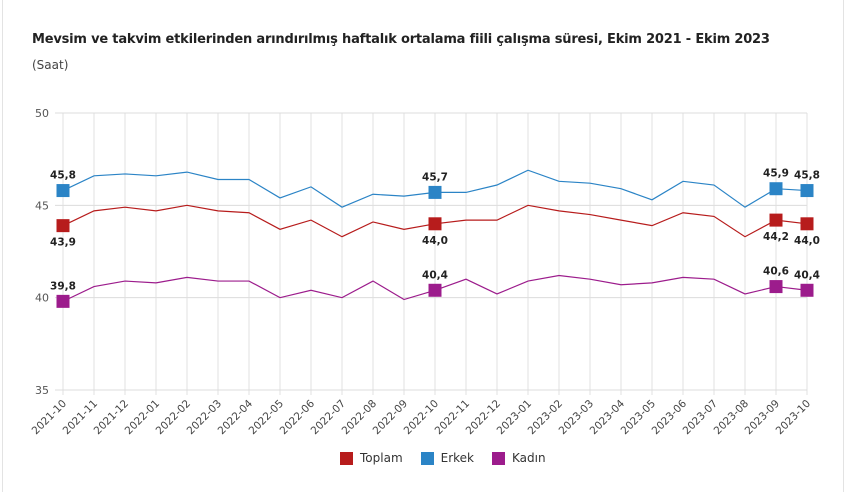 This screenshot has height=492, width=849. I want to click on legend-item-erkek: Erkek, so click(447, 458).